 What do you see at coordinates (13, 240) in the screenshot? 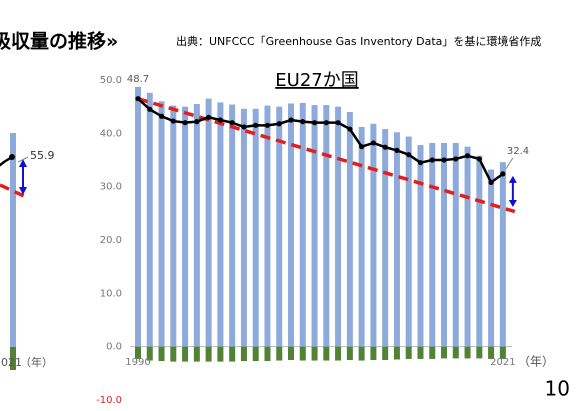
I see `left-bar` at bounding box center [13, 240].